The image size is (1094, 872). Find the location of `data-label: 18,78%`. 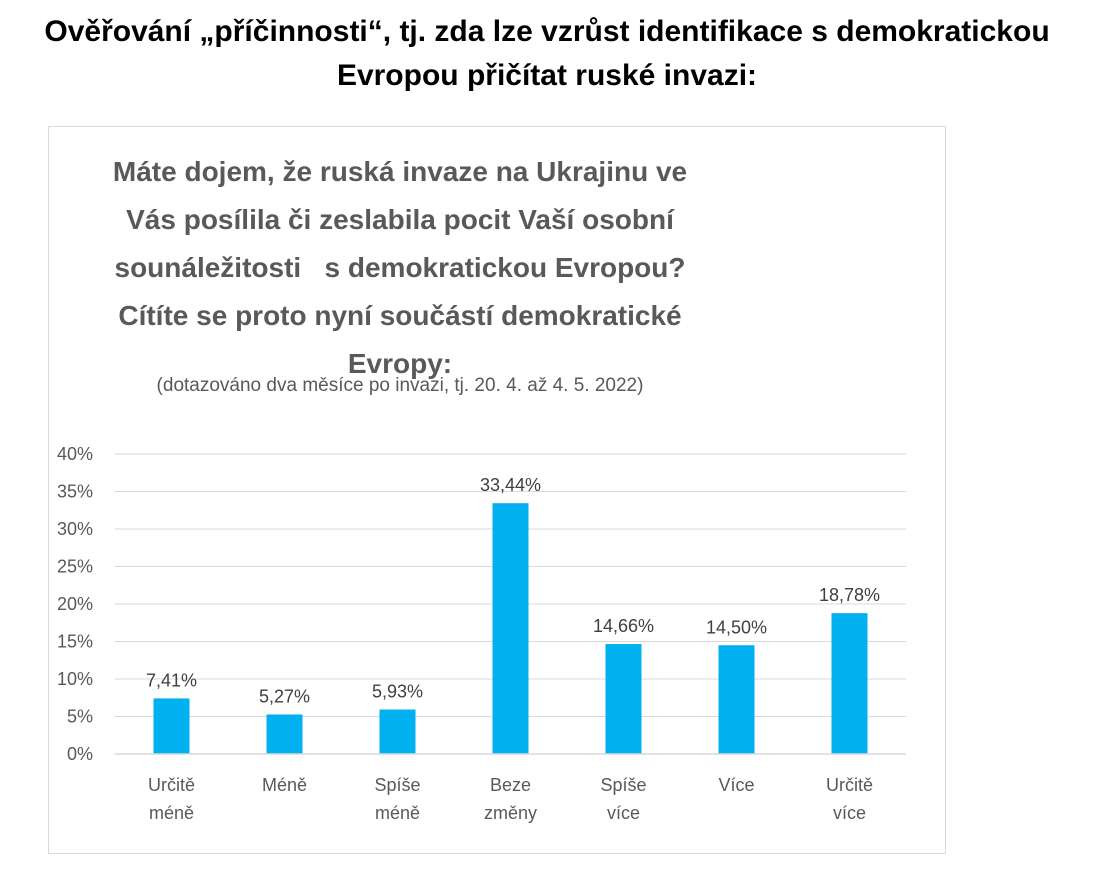

data-label: 18,78% is located at coordinates (849, 595).